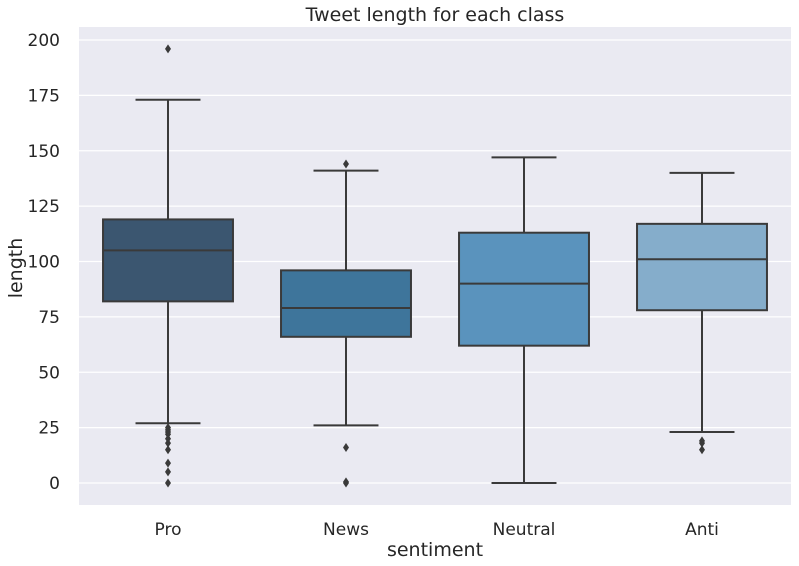 This screenshot has width=799, height=566. I want to click on y-tick-label: 0, so click(54, 484).